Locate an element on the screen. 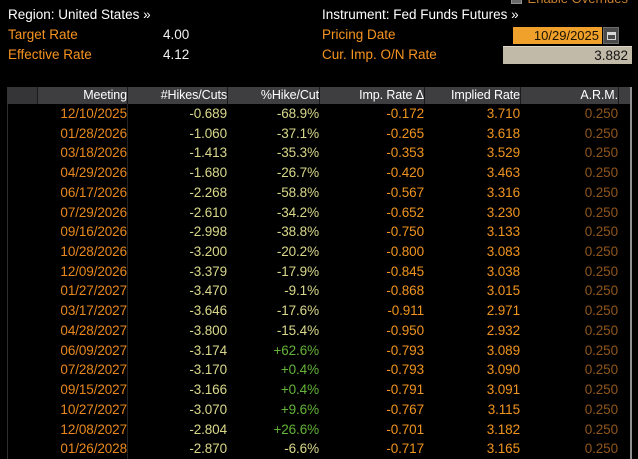  hikes-cuts-cell: -3.200 is located at coordinates (177, 252).